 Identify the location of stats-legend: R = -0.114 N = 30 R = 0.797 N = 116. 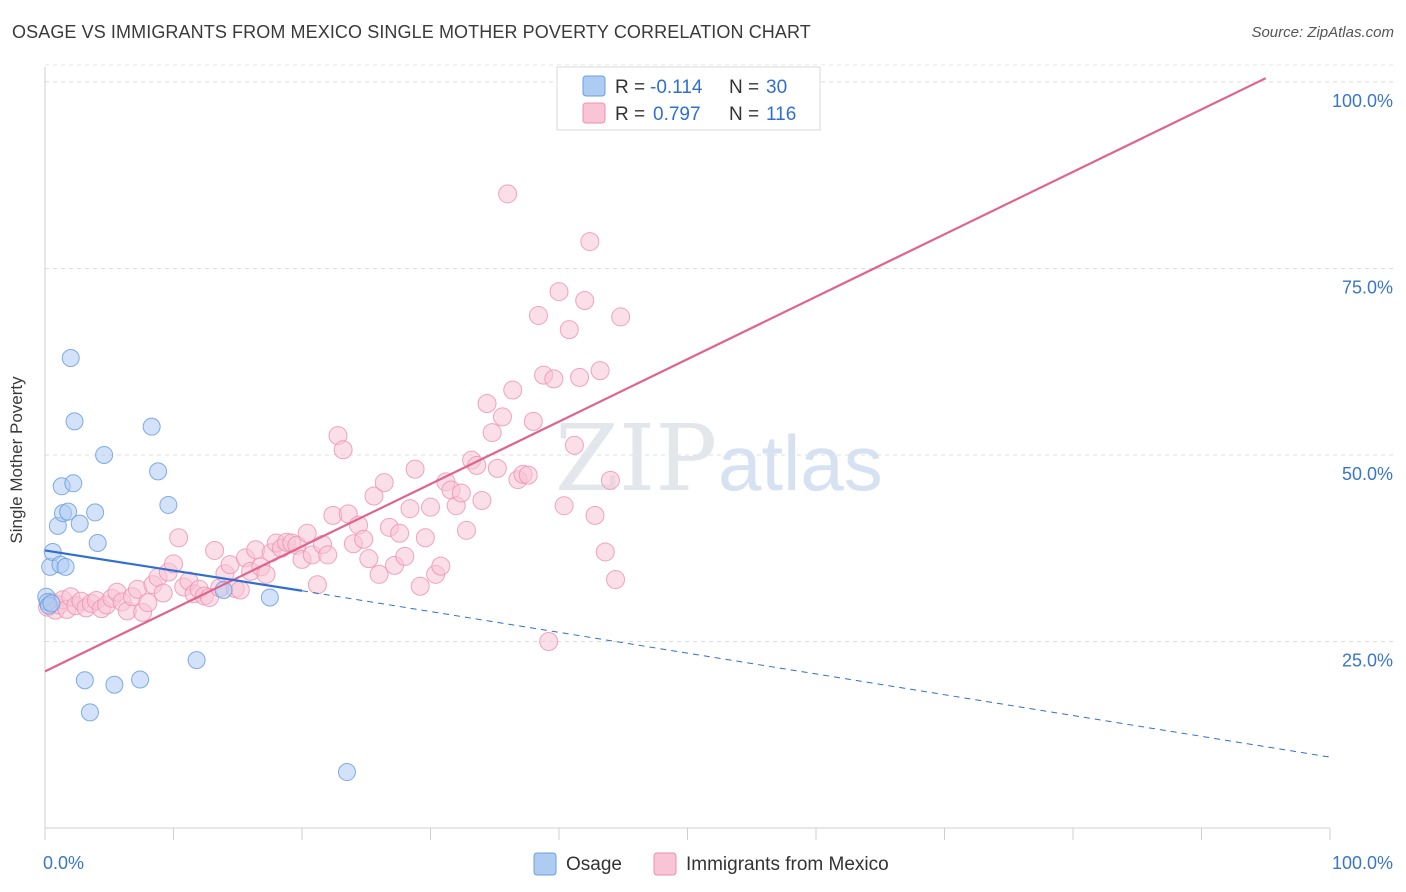
(688, 98).